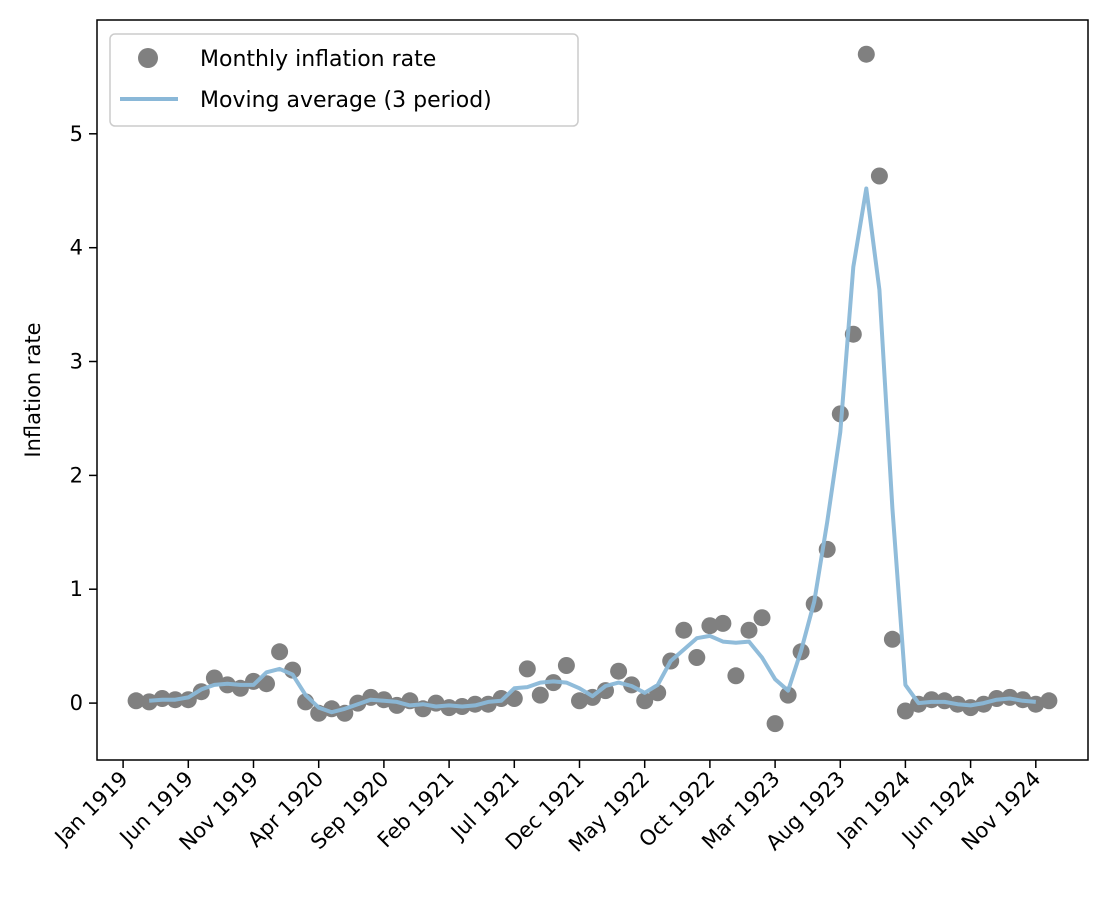  What do you see at coordinates (76, 475) in the screenshot?
I see `y-tick-label: 2` at bounding box center [76, 475].